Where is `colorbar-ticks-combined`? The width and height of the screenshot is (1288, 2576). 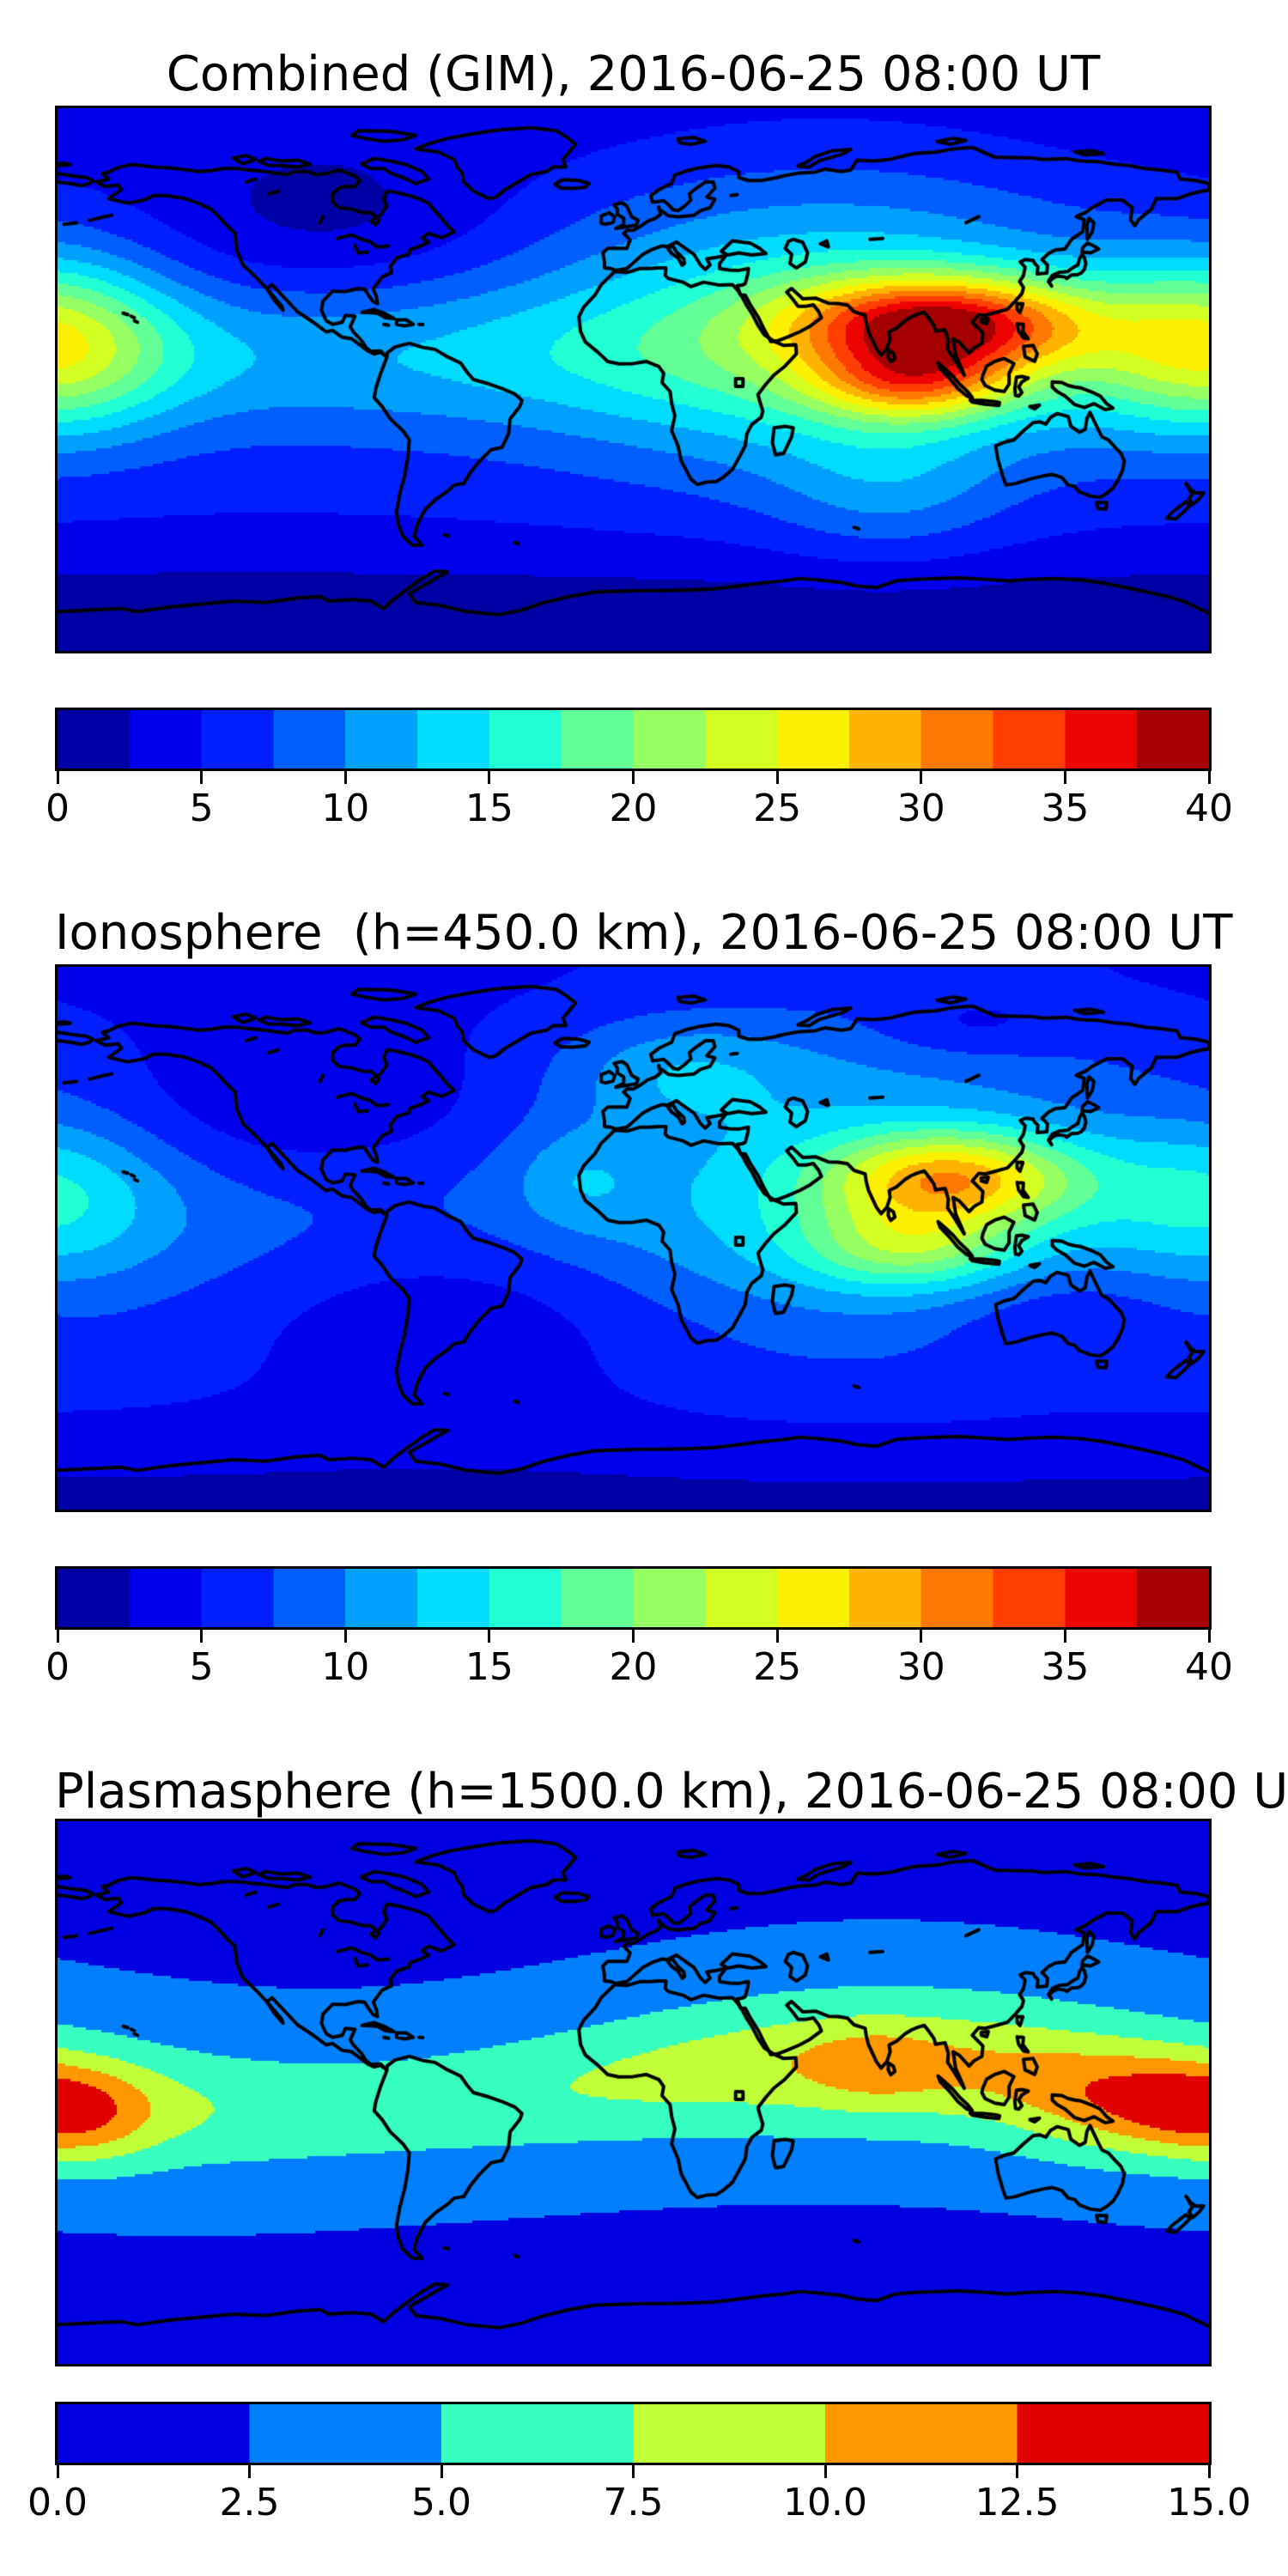
colorbar-ticks-combined is located at coordinates (633, 778).